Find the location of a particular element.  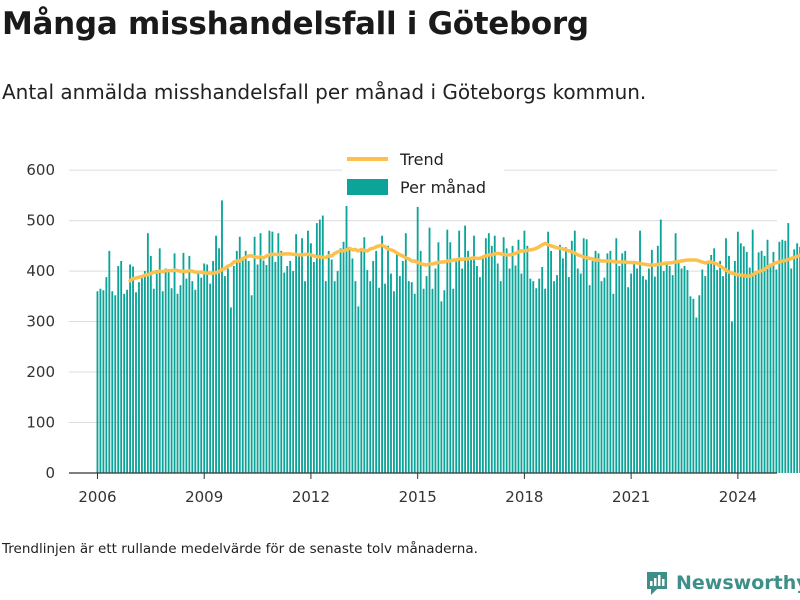

trend-line is located at coordinates (464, 262).